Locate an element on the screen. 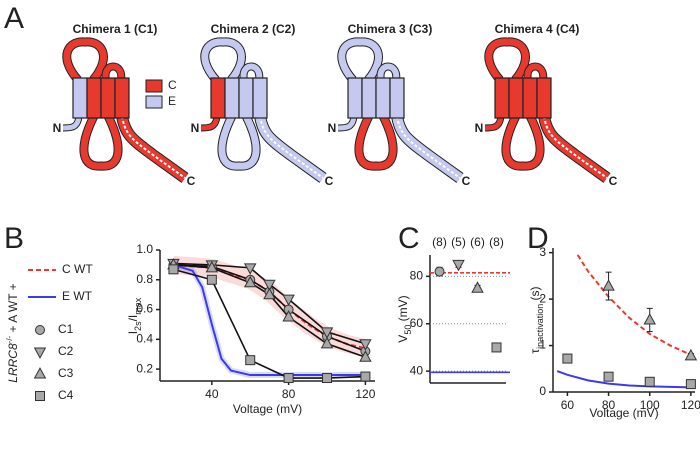 The image size is (700, 451). x-tick-label: 60 is located at coordinates (568, 405).